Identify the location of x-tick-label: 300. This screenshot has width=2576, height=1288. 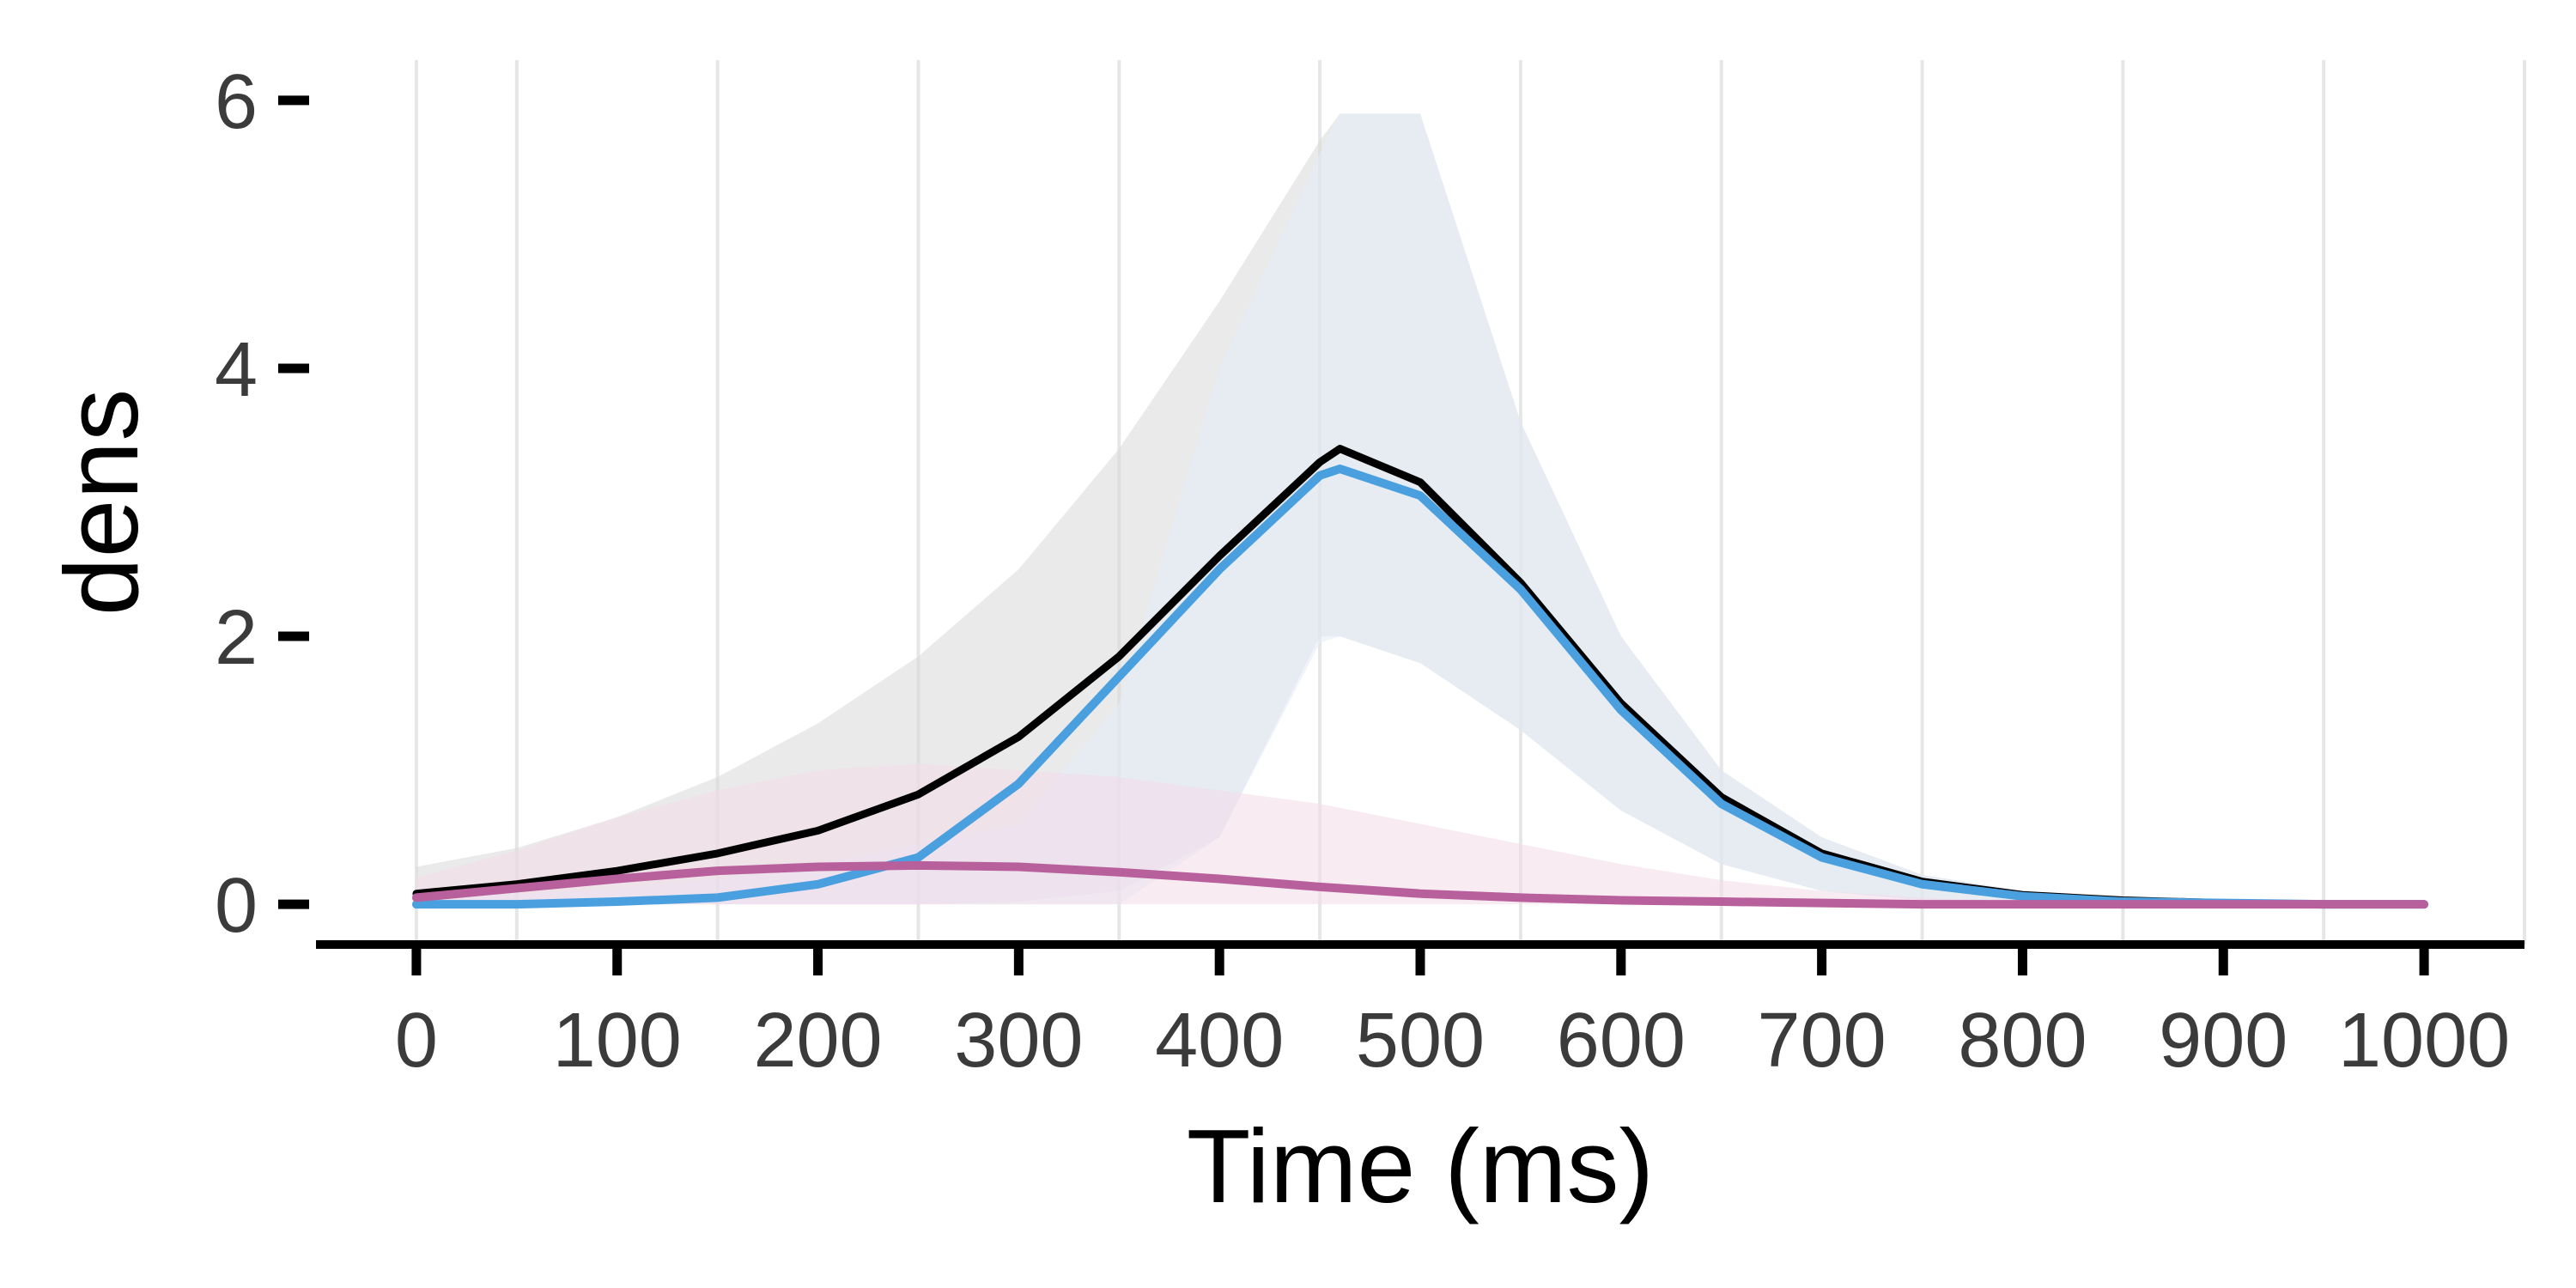
(1018, 1041).